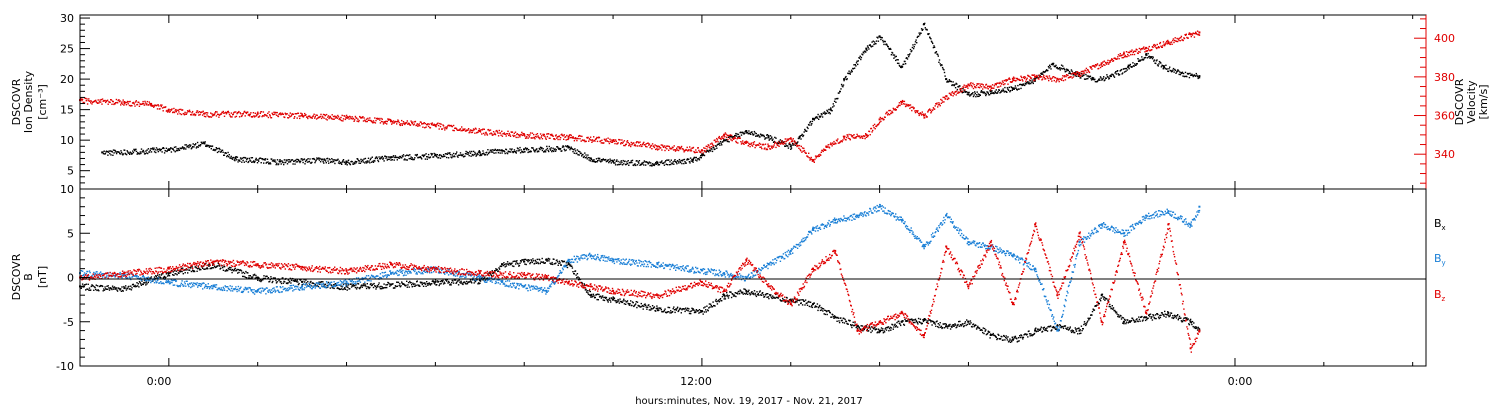 The height and width of the screenshot is (410, 1500). Describe the element at coordinates (42, 102) in the screenshot. I see `density-axis-label-line-3: [cm⁻³]` at that location.